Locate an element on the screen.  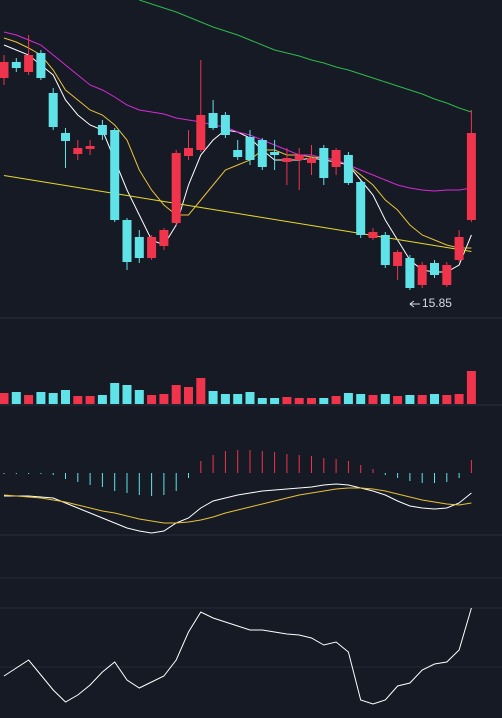
indicator-line is located at coordinates (237, 656).